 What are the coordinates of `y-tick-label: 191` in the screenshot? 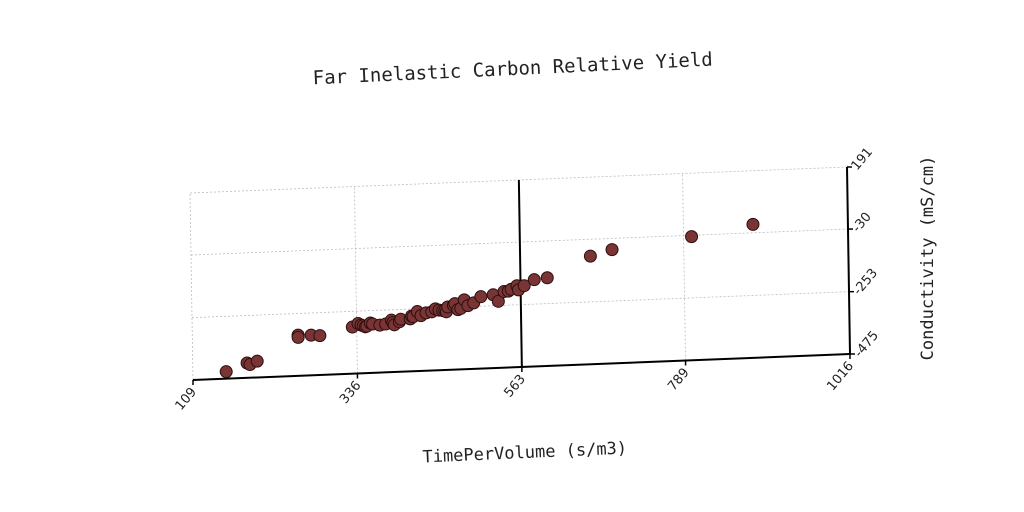 It's located at (862, 159).